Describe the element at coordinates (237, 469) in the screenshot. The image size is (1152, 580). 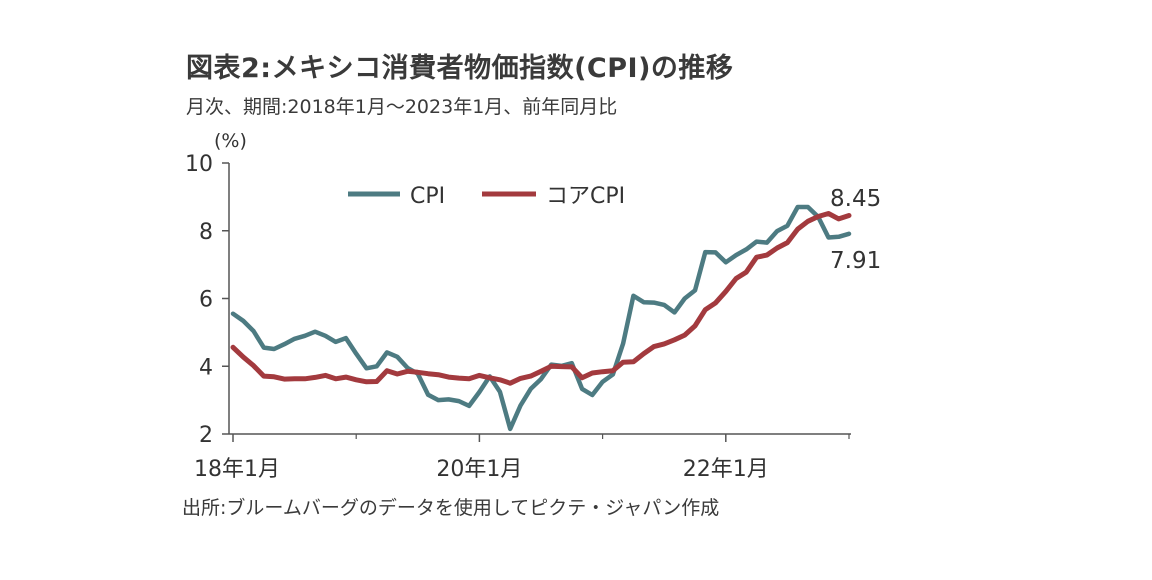
I see `x-tick-label: 18年1月` at that location.